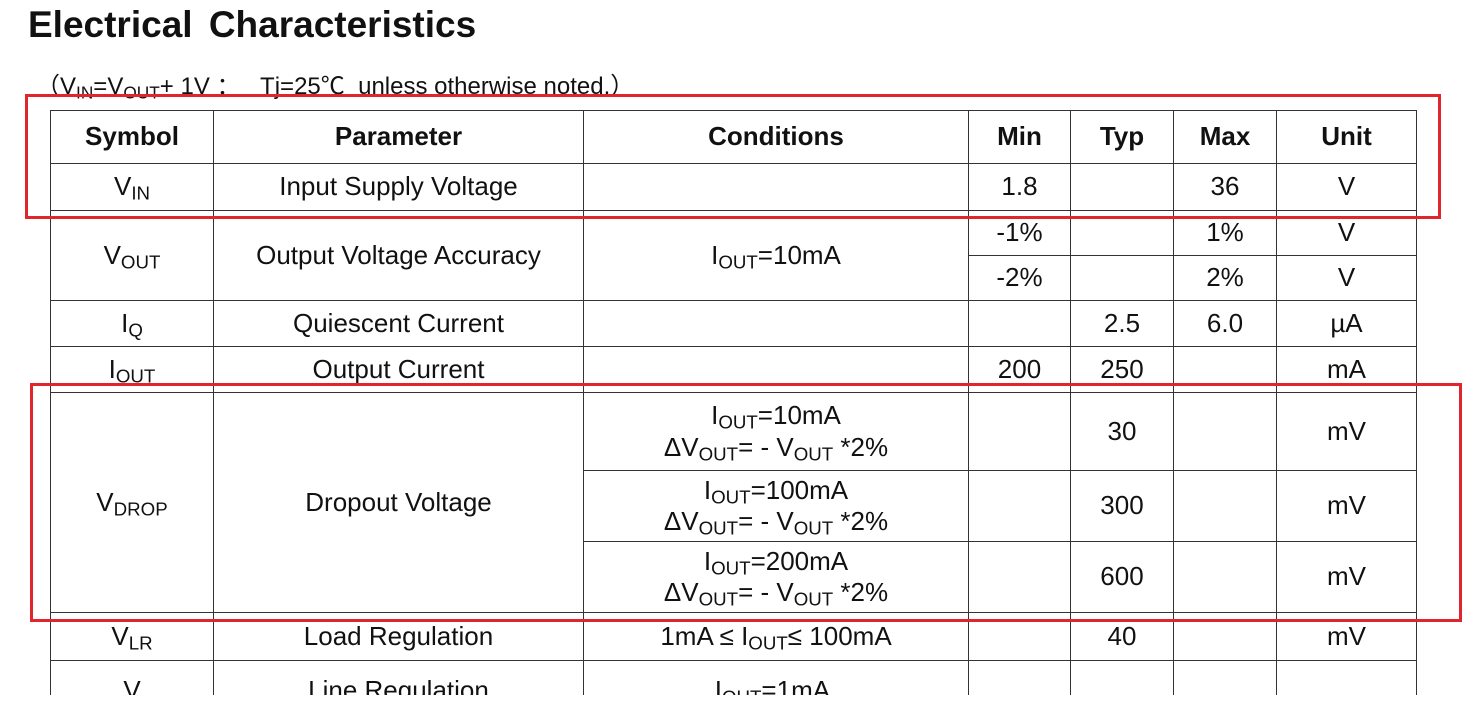 This screenshot has width=1484, height=709. I want to click on column-header-typ: Typ, so click(1122, 137).